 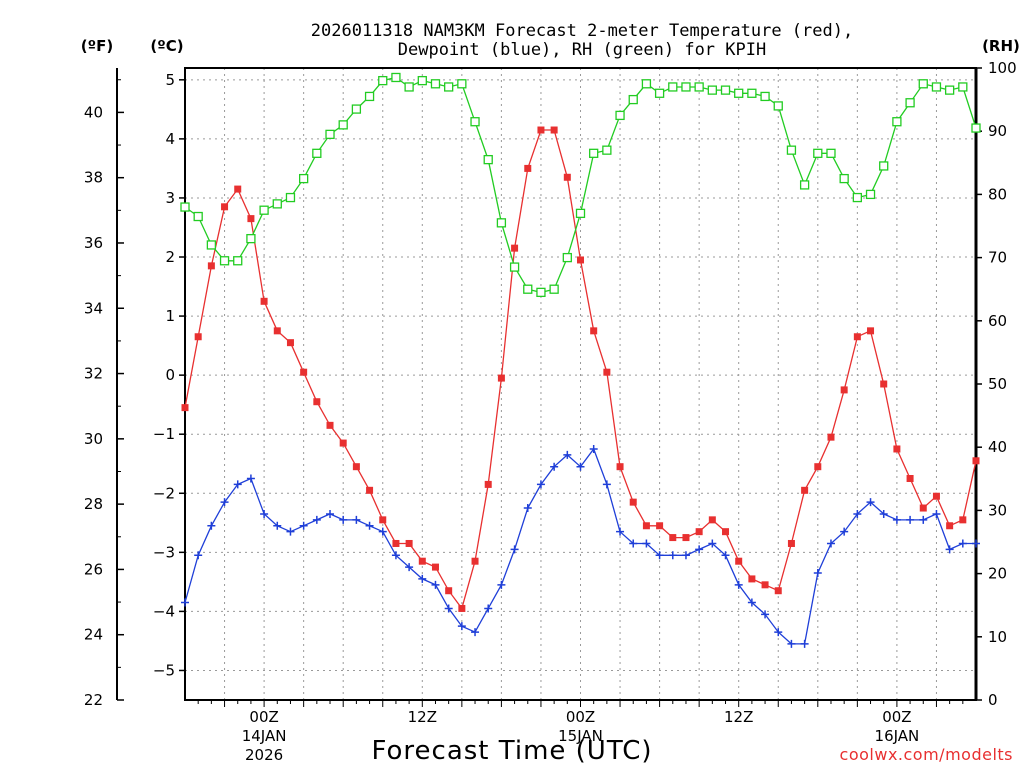 I want to click on fahrenheit-tick-label: 30, so click(x=93, y=439).